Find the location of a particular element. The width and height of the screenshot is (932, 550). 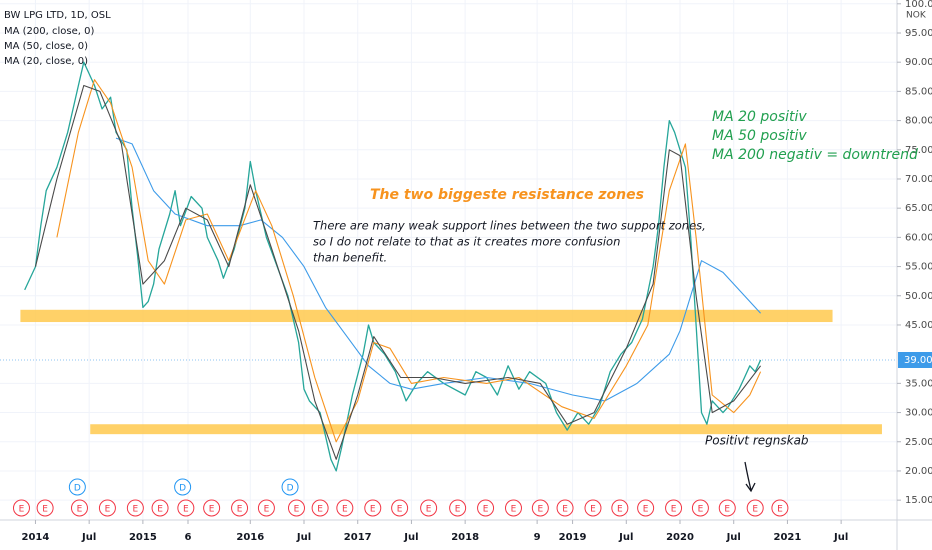

y-tick-label: 85.00 is located at coordinates (918, 91).